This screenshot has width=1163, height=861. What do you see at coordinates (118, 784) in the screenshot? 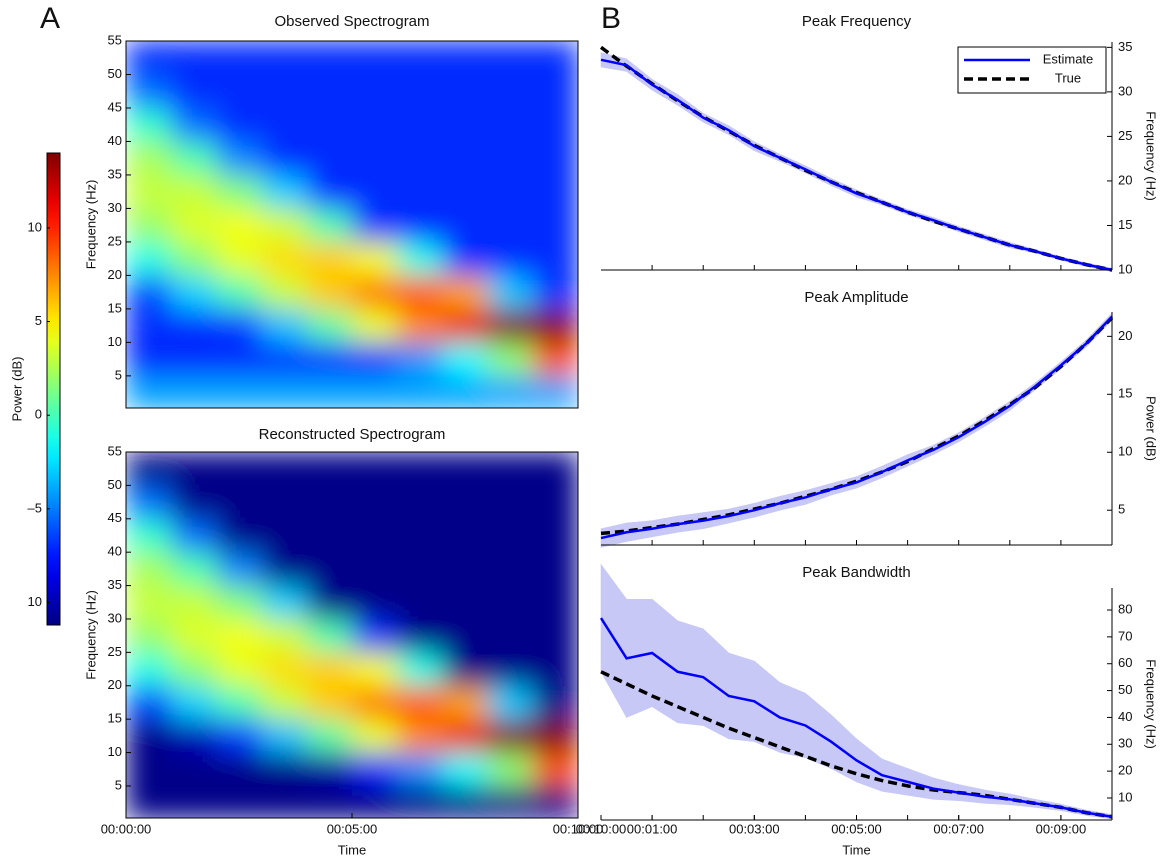
I see `y-tick-label: 5` at bounding box center [118, 784].